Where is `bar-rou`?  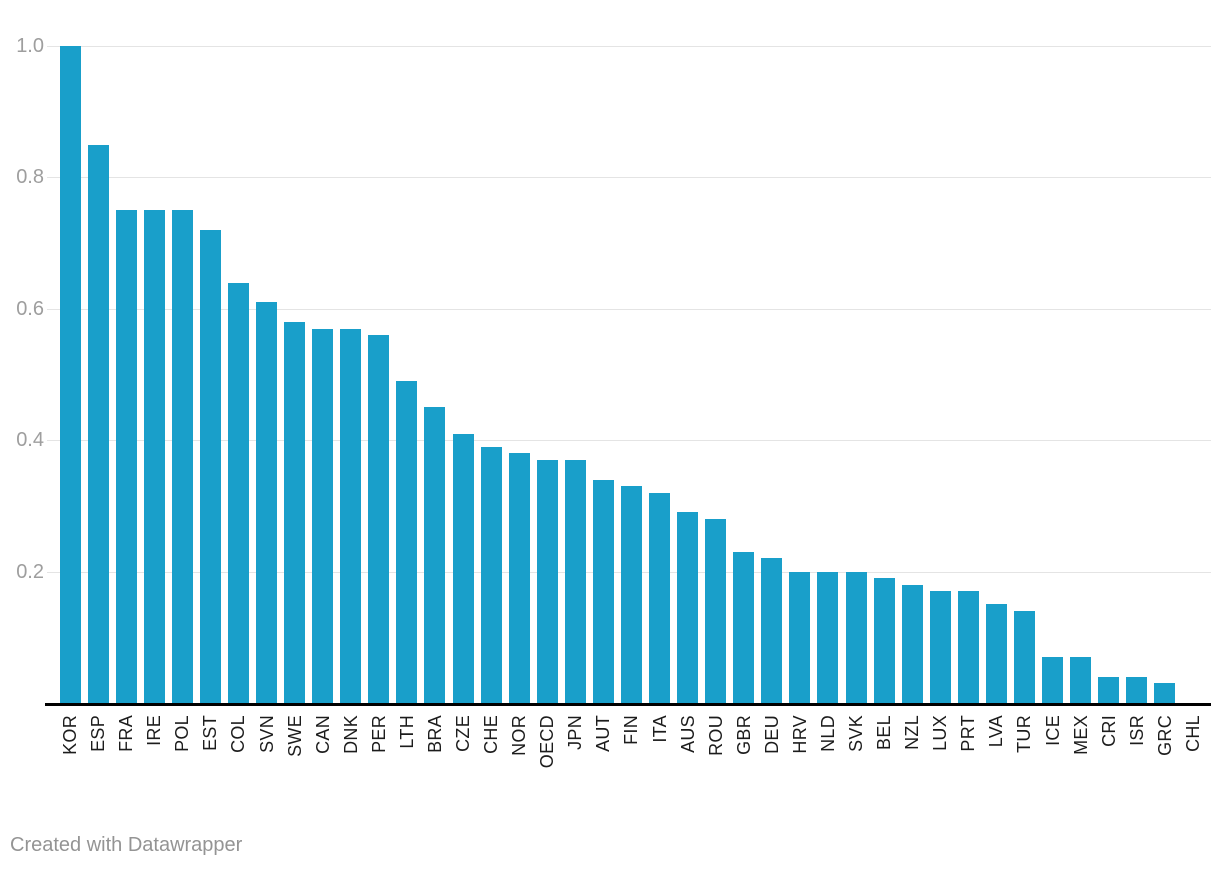 bar-rou is located at coordinates (716, 611).